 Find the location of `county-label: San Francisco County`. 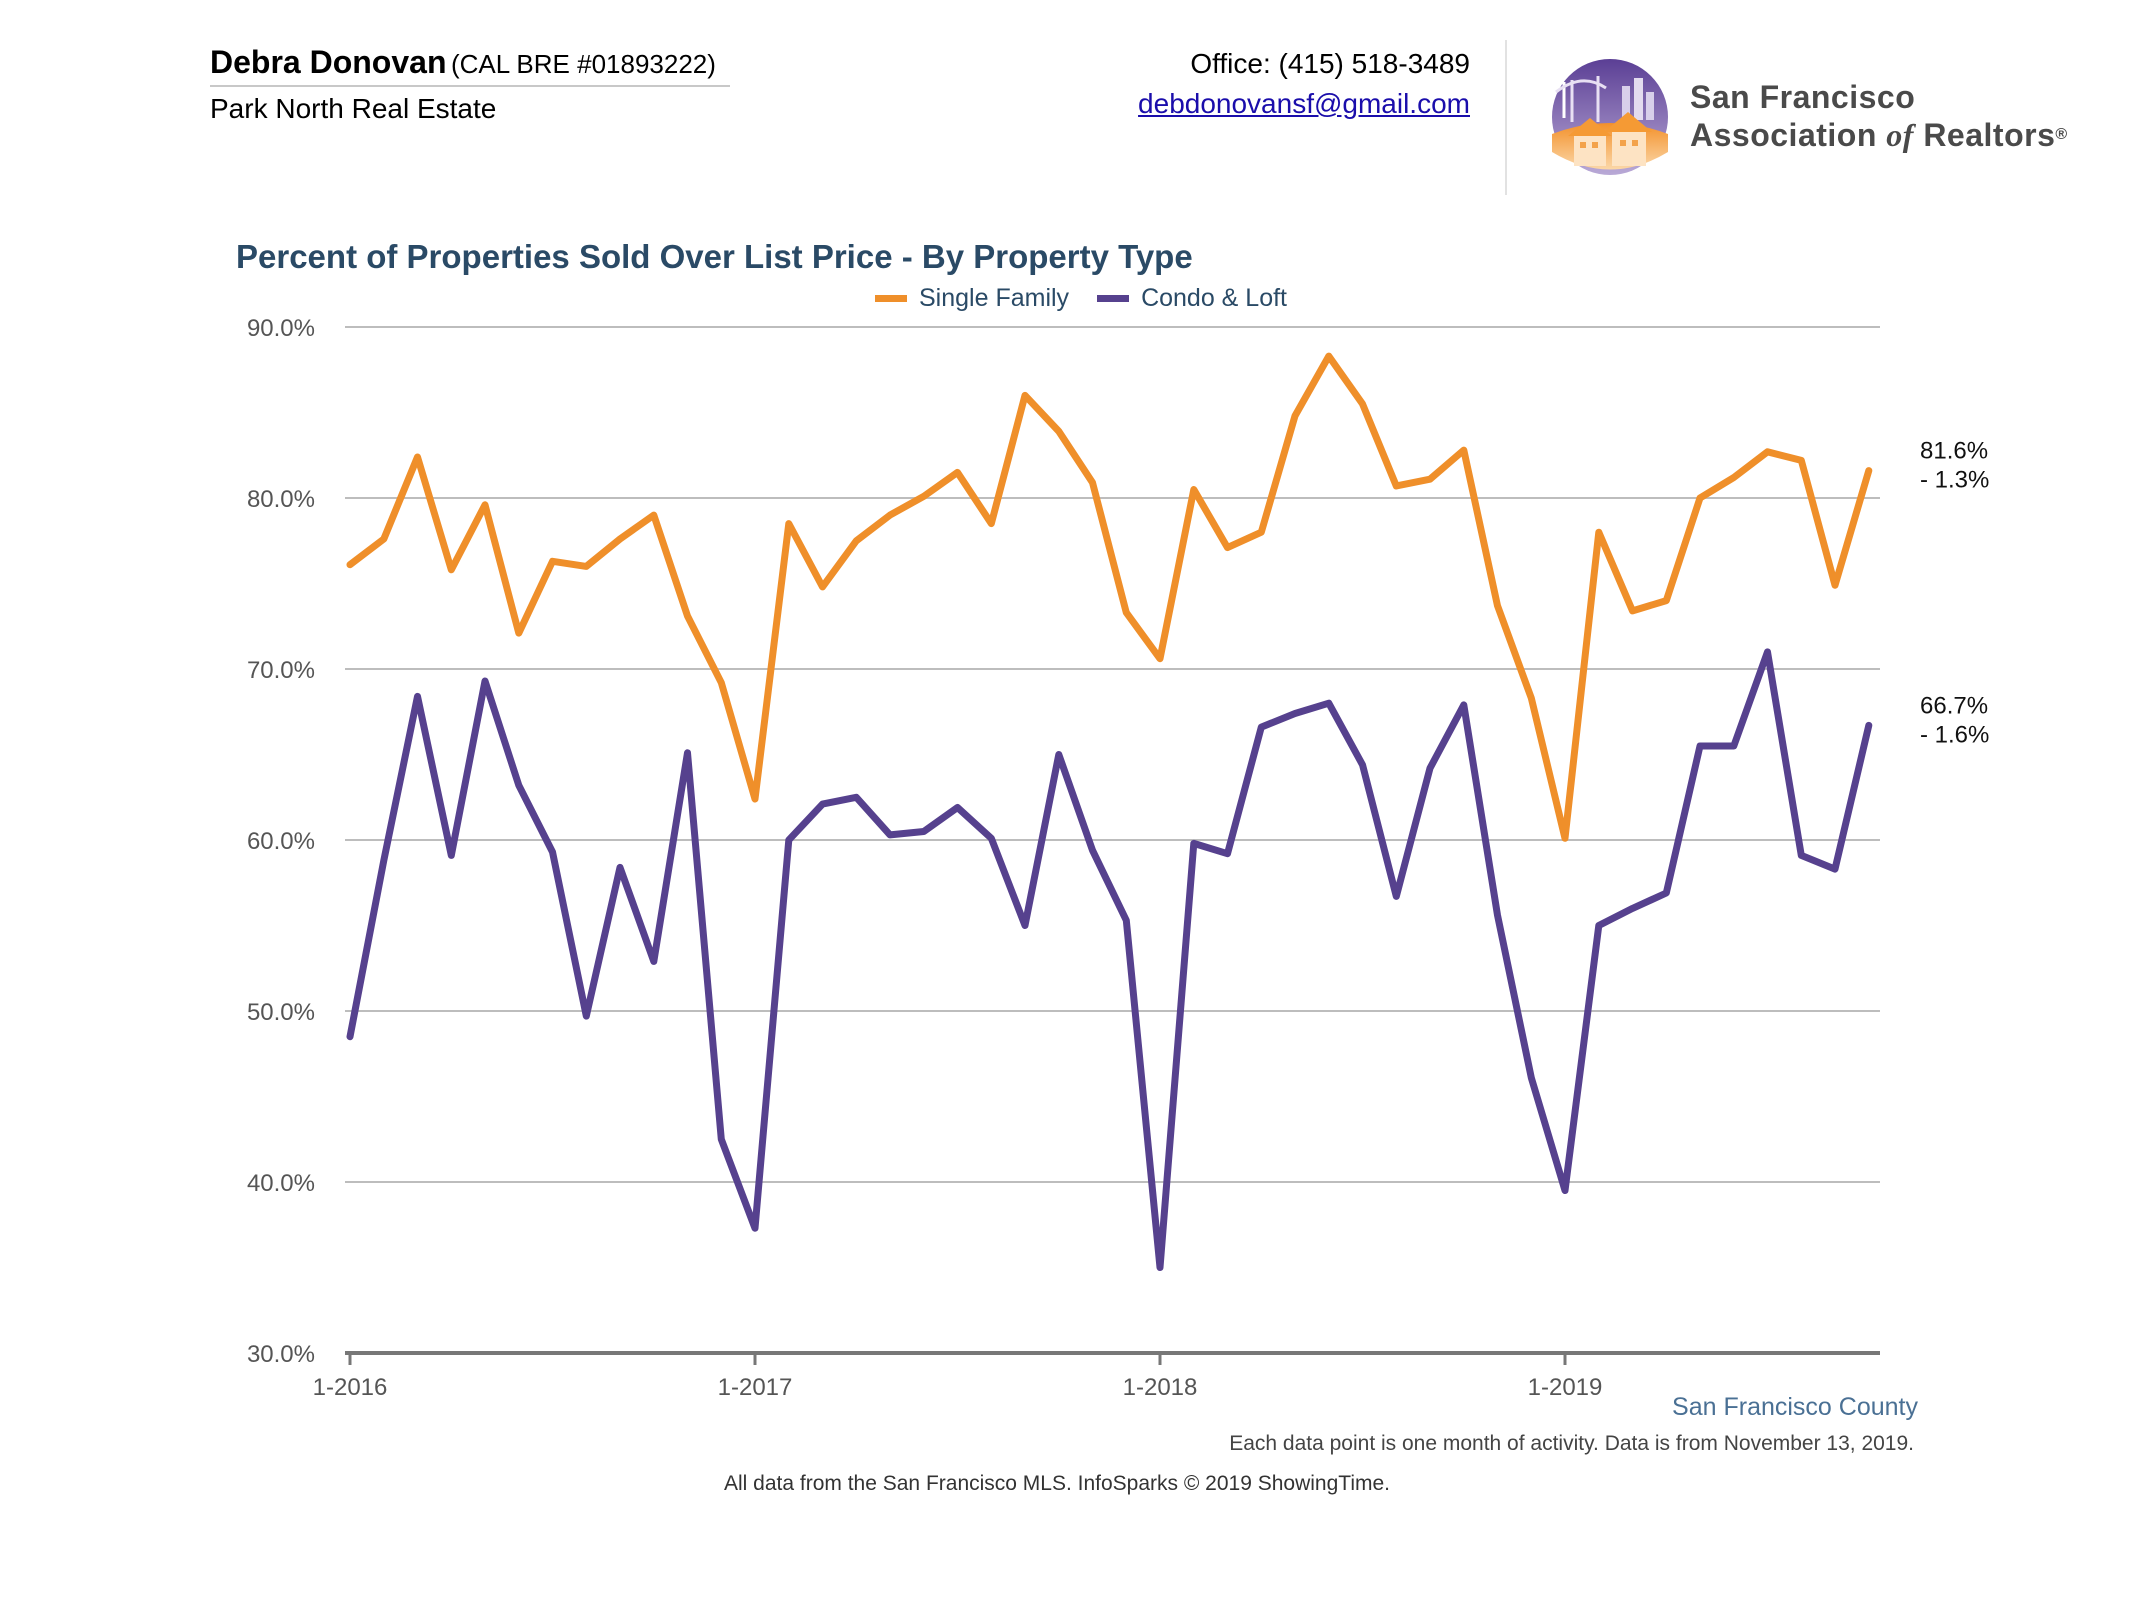

county-label: San Francisco County is located at coordinates (1795, 1407).